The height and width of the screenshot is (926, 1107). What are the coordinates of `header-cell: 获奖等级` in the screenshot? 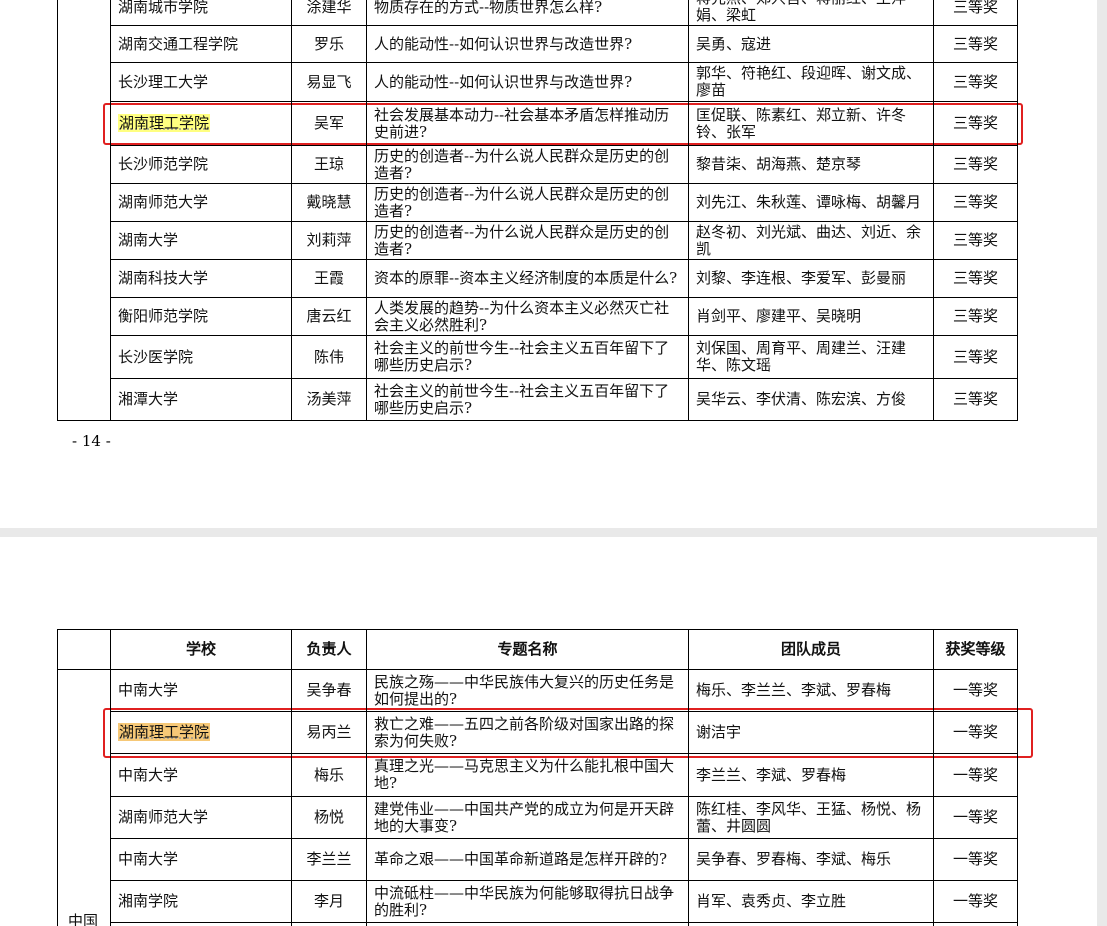 It's located at (975, 649).